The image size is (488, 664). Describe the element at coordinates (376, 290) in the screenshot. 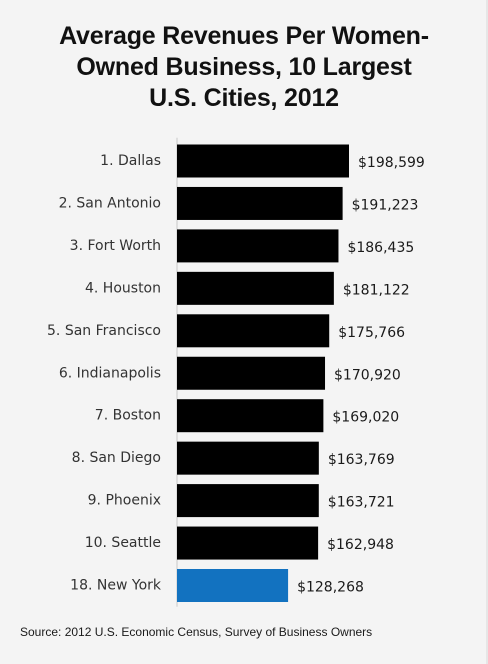

I see `value-label: $181,122` at that location.